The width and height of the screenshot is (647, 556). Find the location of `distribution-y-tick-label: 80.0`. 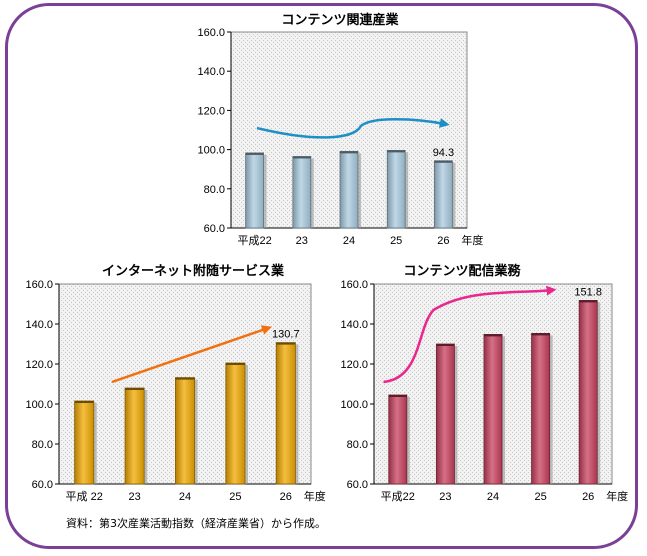

distribution-y-tick-label: 80.0 is located at coordinates (357, 445).